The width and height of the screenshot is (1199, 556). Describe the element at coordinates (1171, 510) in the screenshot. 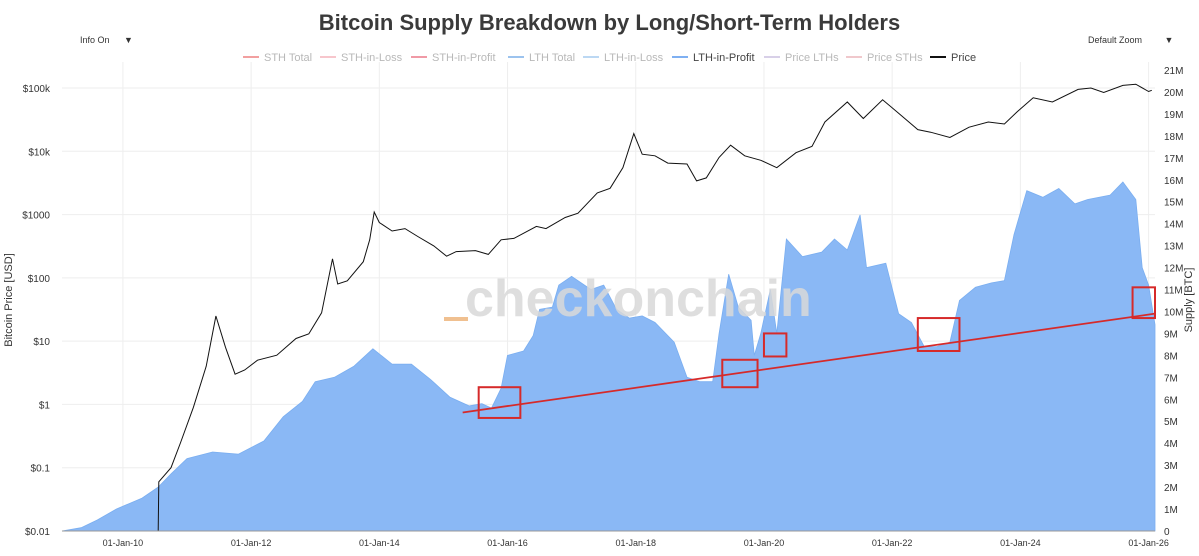

I see `y-right-tick-label: 1M` at that location.